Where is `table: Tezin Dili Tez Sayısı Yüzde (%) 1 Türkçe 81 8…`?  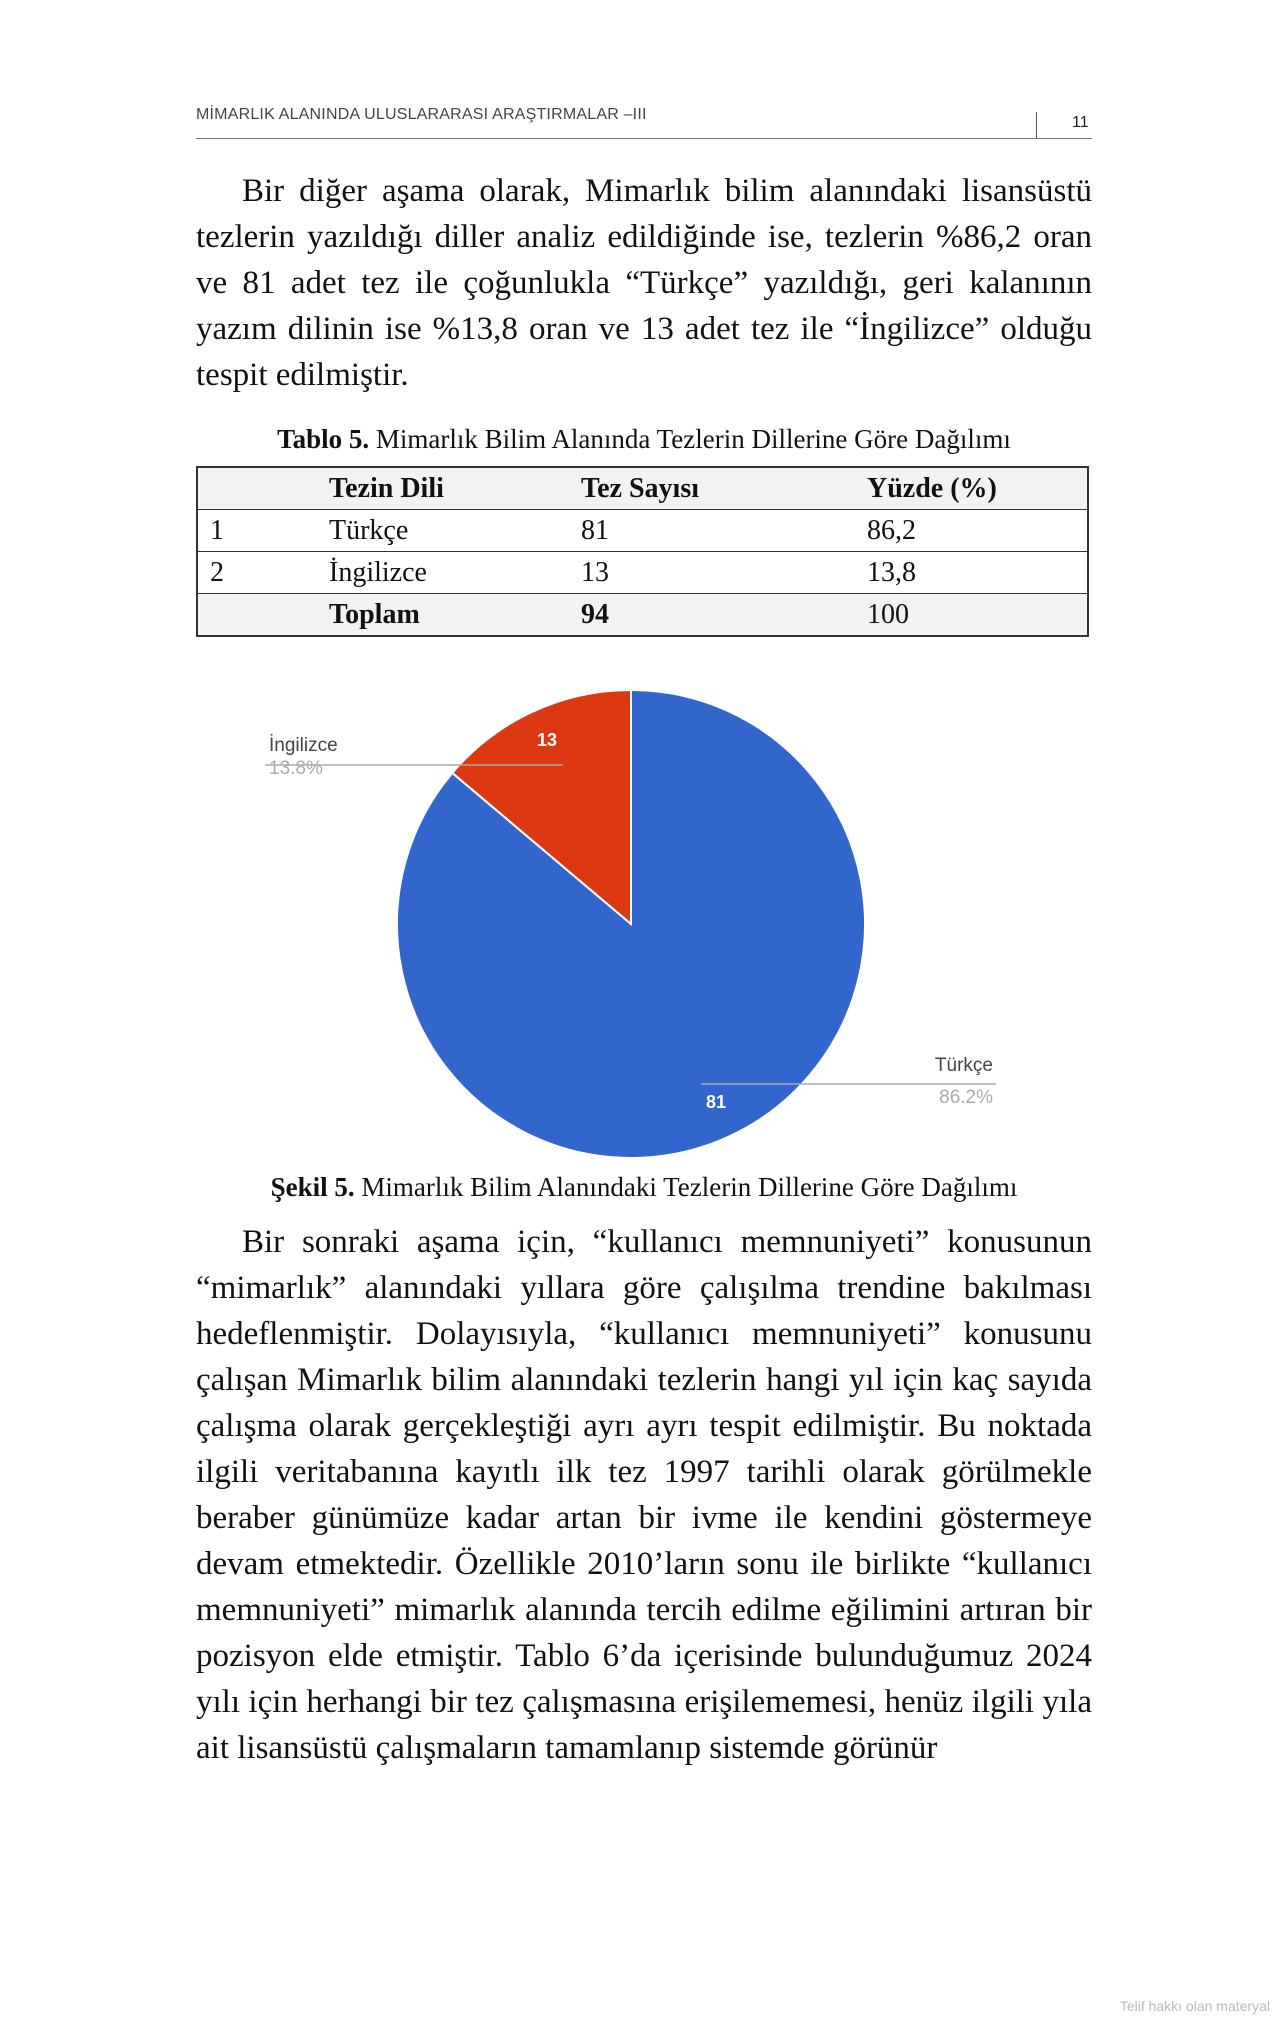 table: Tezin Dili Tez Sayısı Yüzde (%) 1 Türkçe 81 8… is located at coordinates (642, 551).